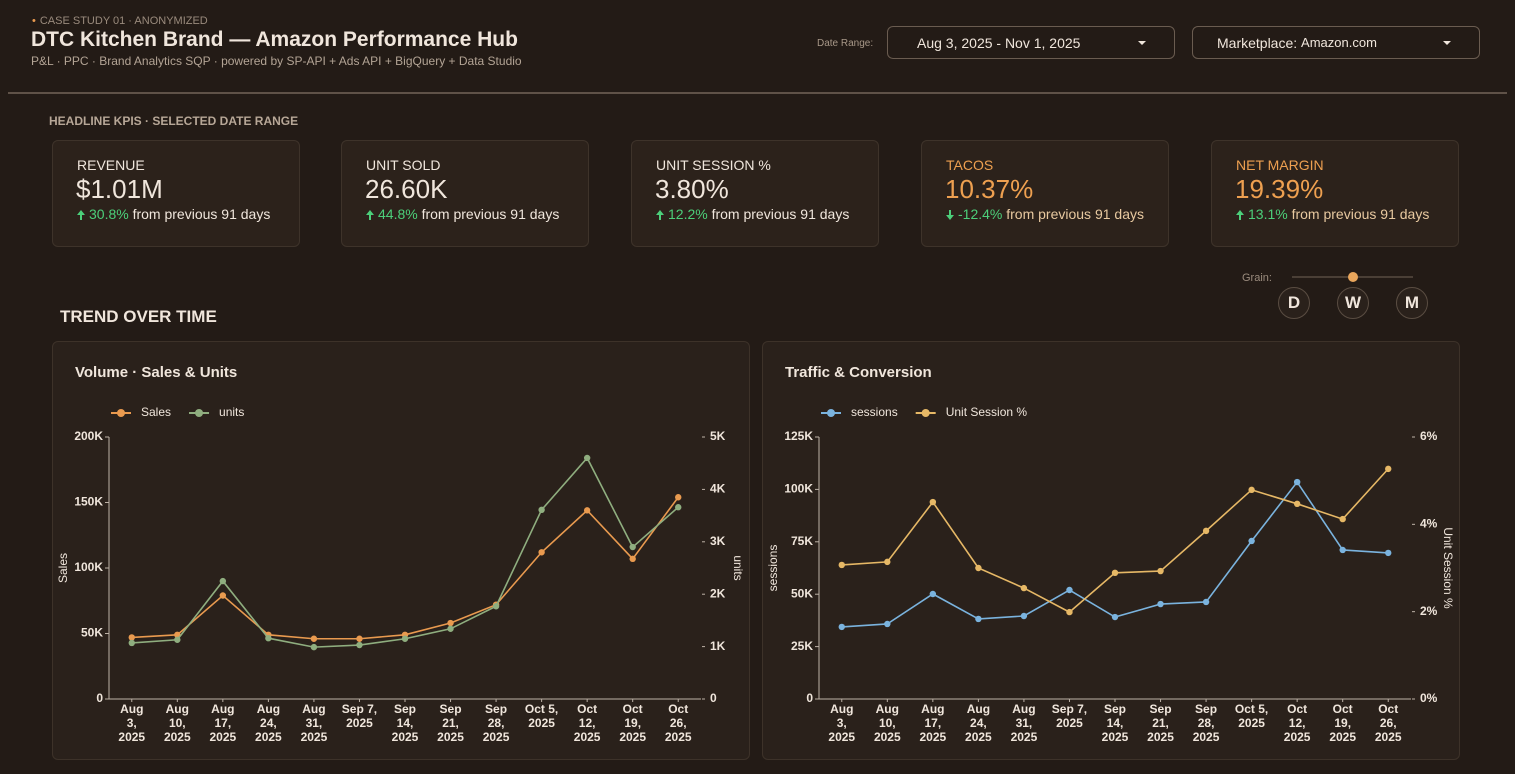 The image size is (1515, 774). What do you see at coordinates (718, 489) in the screenshot?
I see `y2-tick-label: 4K` at bounding box center [718, 489].